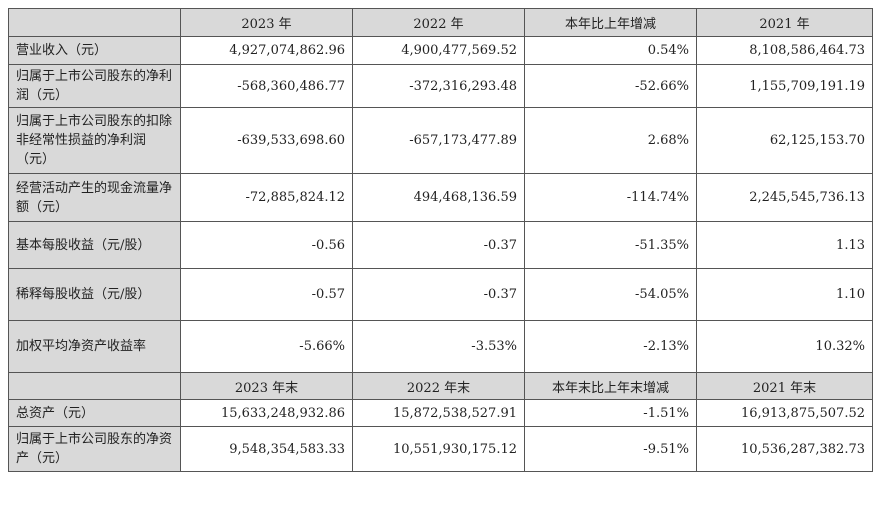  I want to click on cell-2021: 1.10, so click(784, 294).